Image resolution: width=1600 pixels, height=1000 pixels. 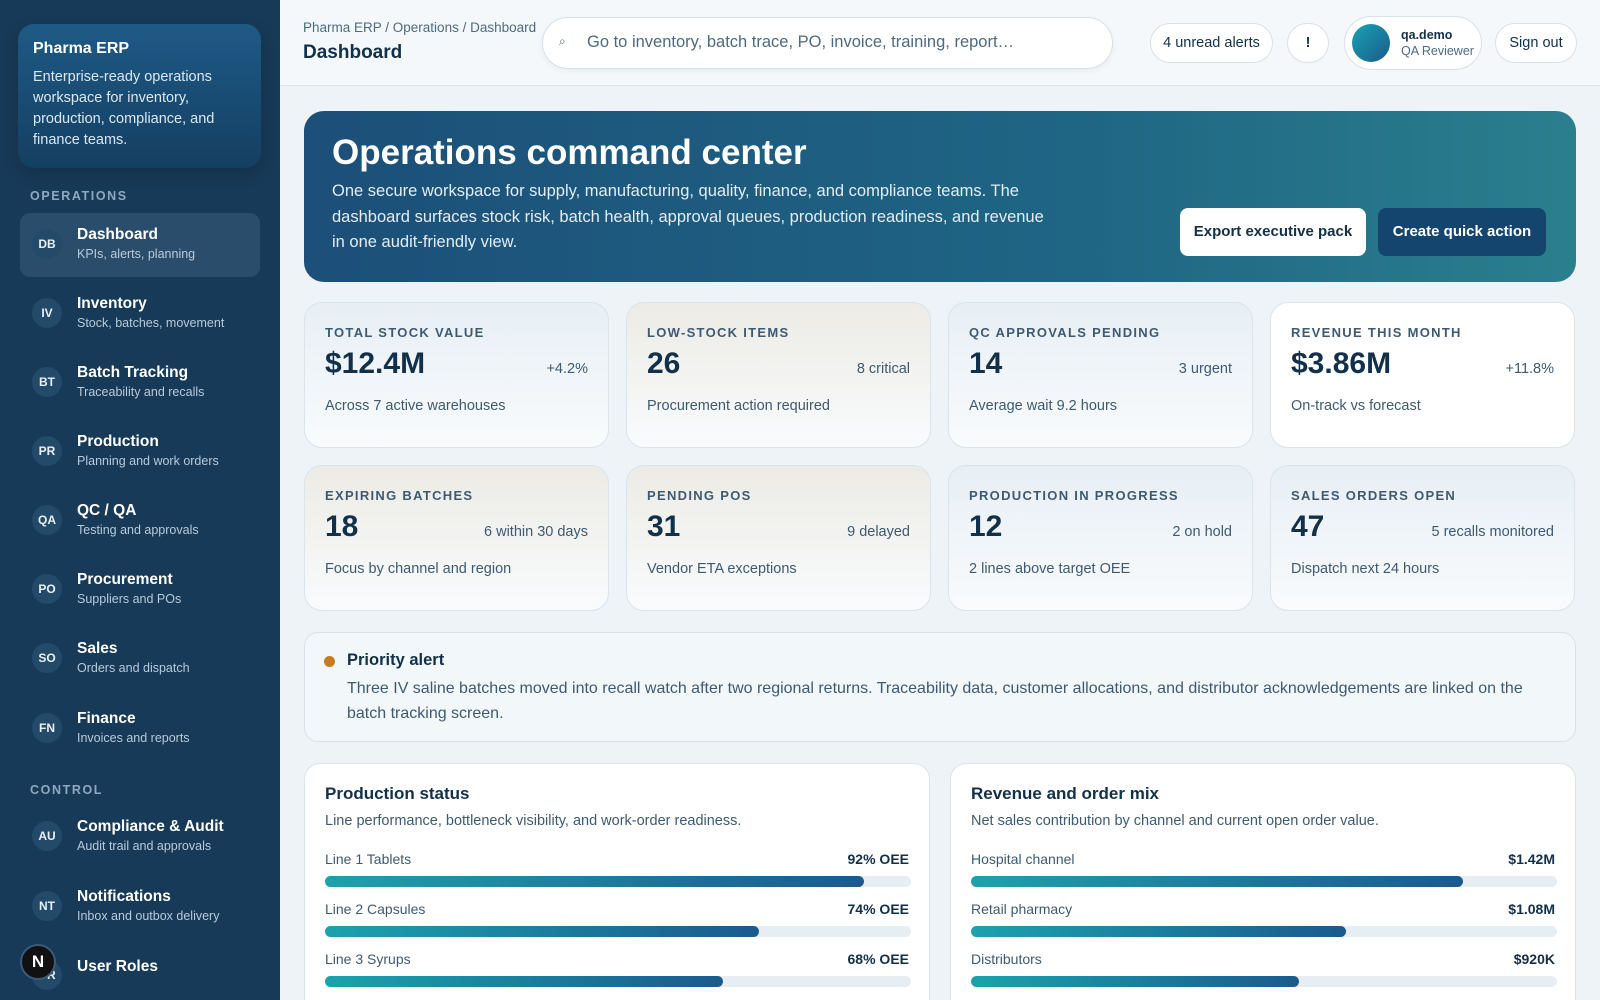 I want to click on kpi-note: Across 7 active warehouses, so click(x=415, y=406).